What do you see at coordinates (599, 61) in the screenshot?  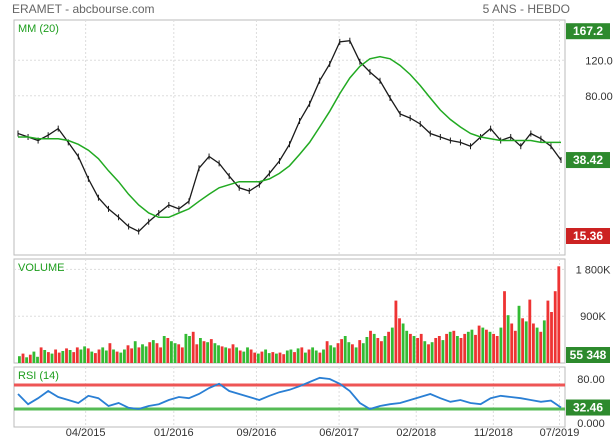 I see `price-y-tick-label: 120.0` at bounding box center [599, 61].